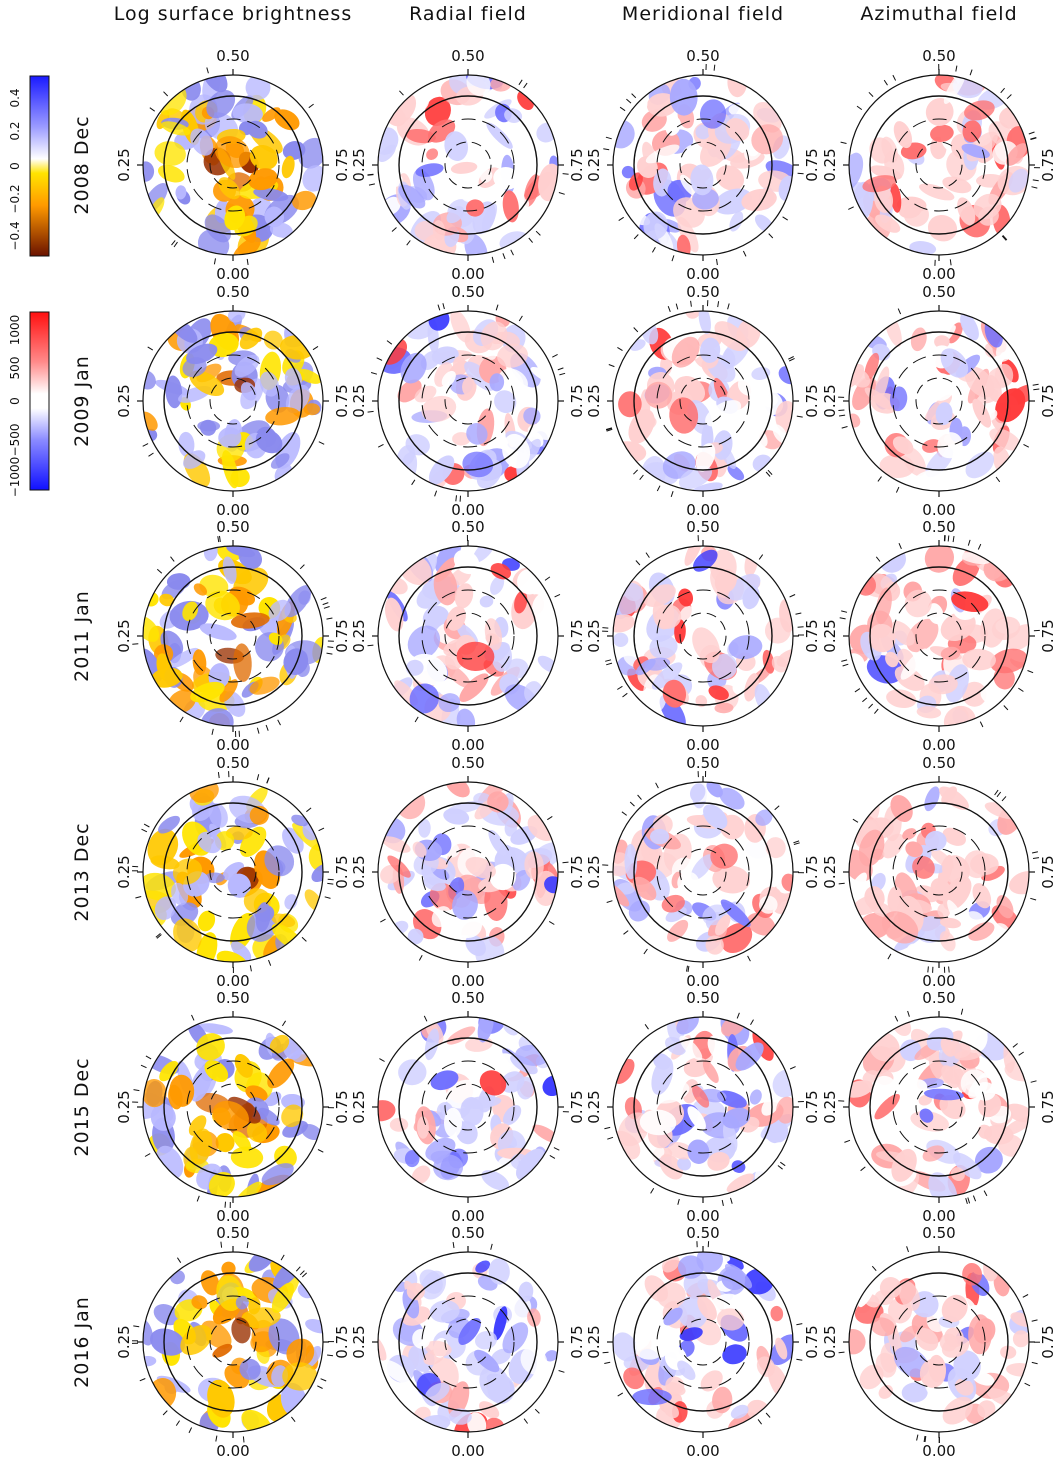 The width and height of the screenshot is (1055, 1463). I want to click on colorbar-brightness: 0.4 0.2 0 −0.2 −0.4, so click(29, 166).